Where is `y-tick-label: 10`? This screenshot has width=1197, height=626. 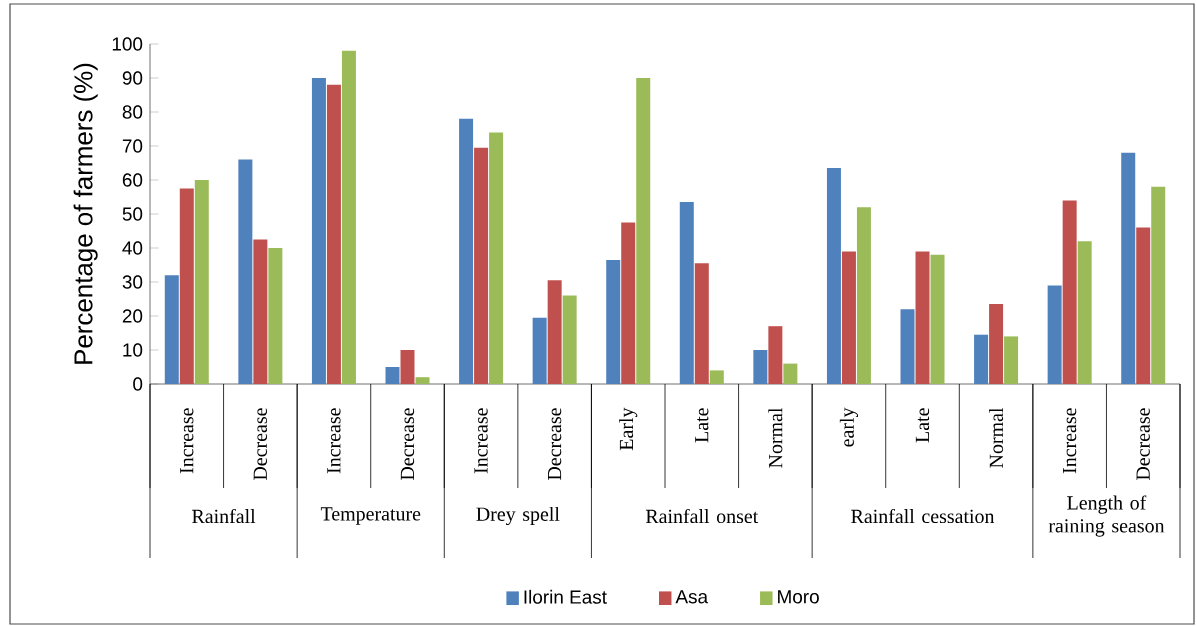 y-tick-label: 10 is located at coordinates (133, 350).